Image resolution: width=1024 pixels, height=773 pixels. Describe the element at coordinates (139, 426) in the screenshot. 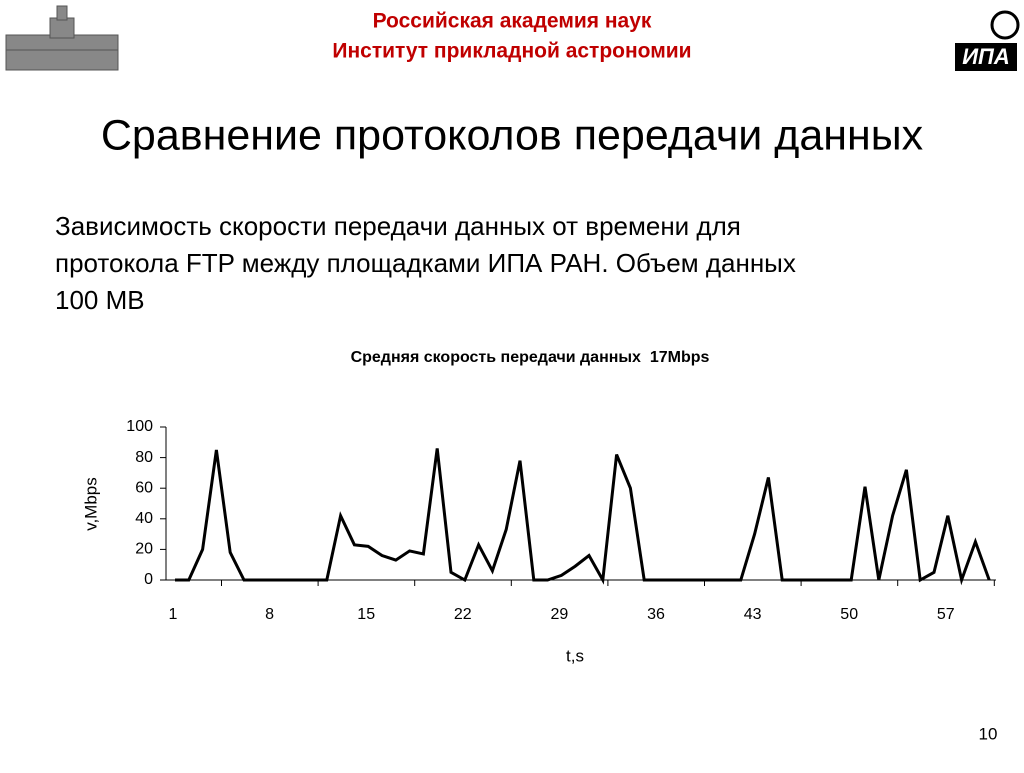

I see `y-tick-label: 100` at that location.